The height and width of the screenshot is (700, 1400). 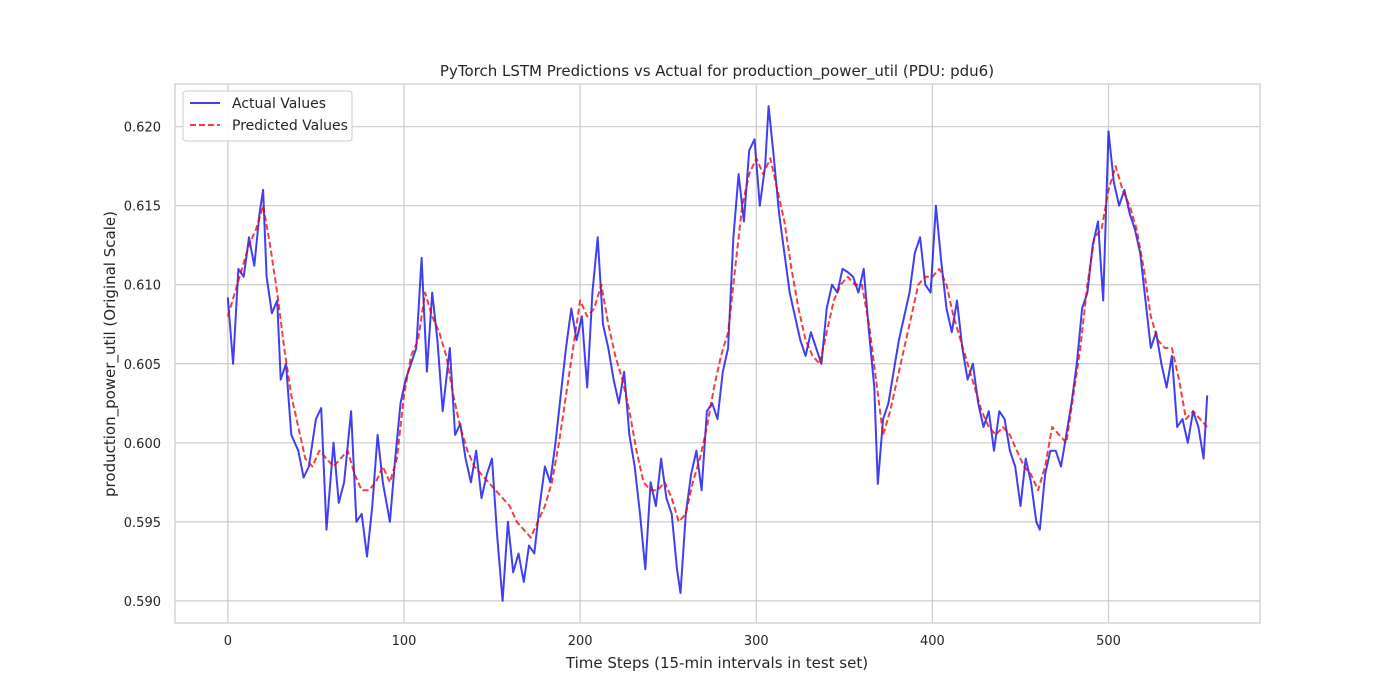 I want to click on legend-predicted-label: Predicted Values, so click(x=290, y=126).